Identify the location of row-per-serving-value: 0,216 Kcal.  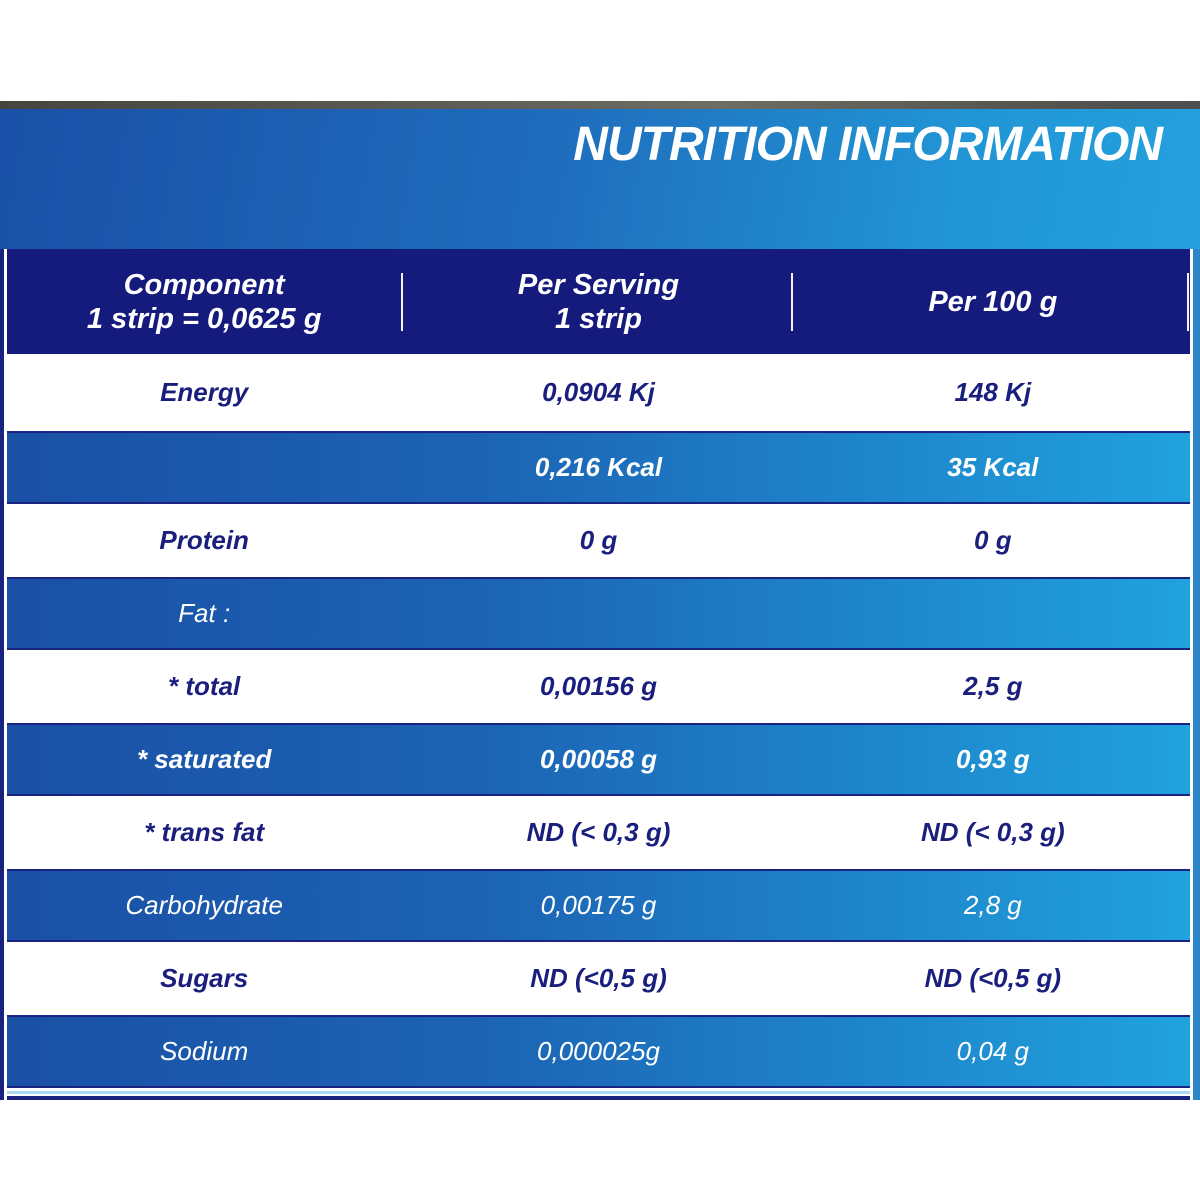
(598, 467).